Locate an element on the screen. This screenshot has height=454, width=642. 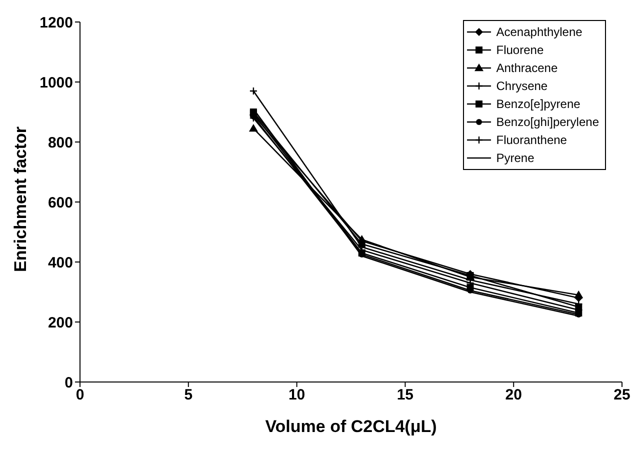
legend-label: Fluorene is located at coordinates (520, 50).